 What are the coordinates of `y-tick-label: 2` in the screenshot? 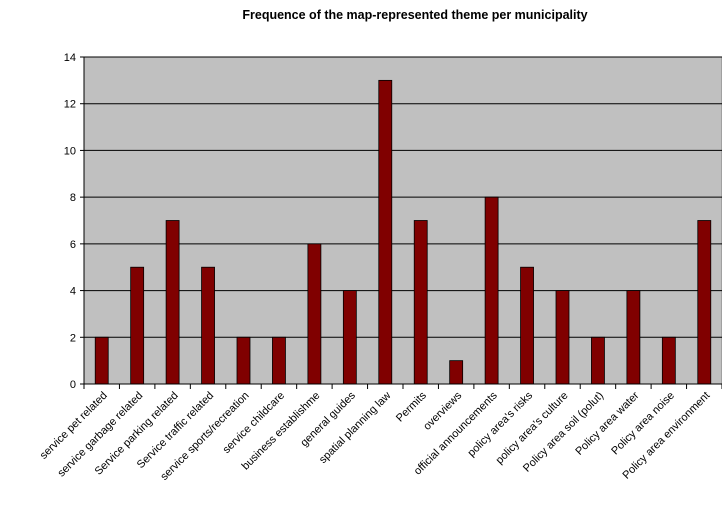 It's located at (73, 338).